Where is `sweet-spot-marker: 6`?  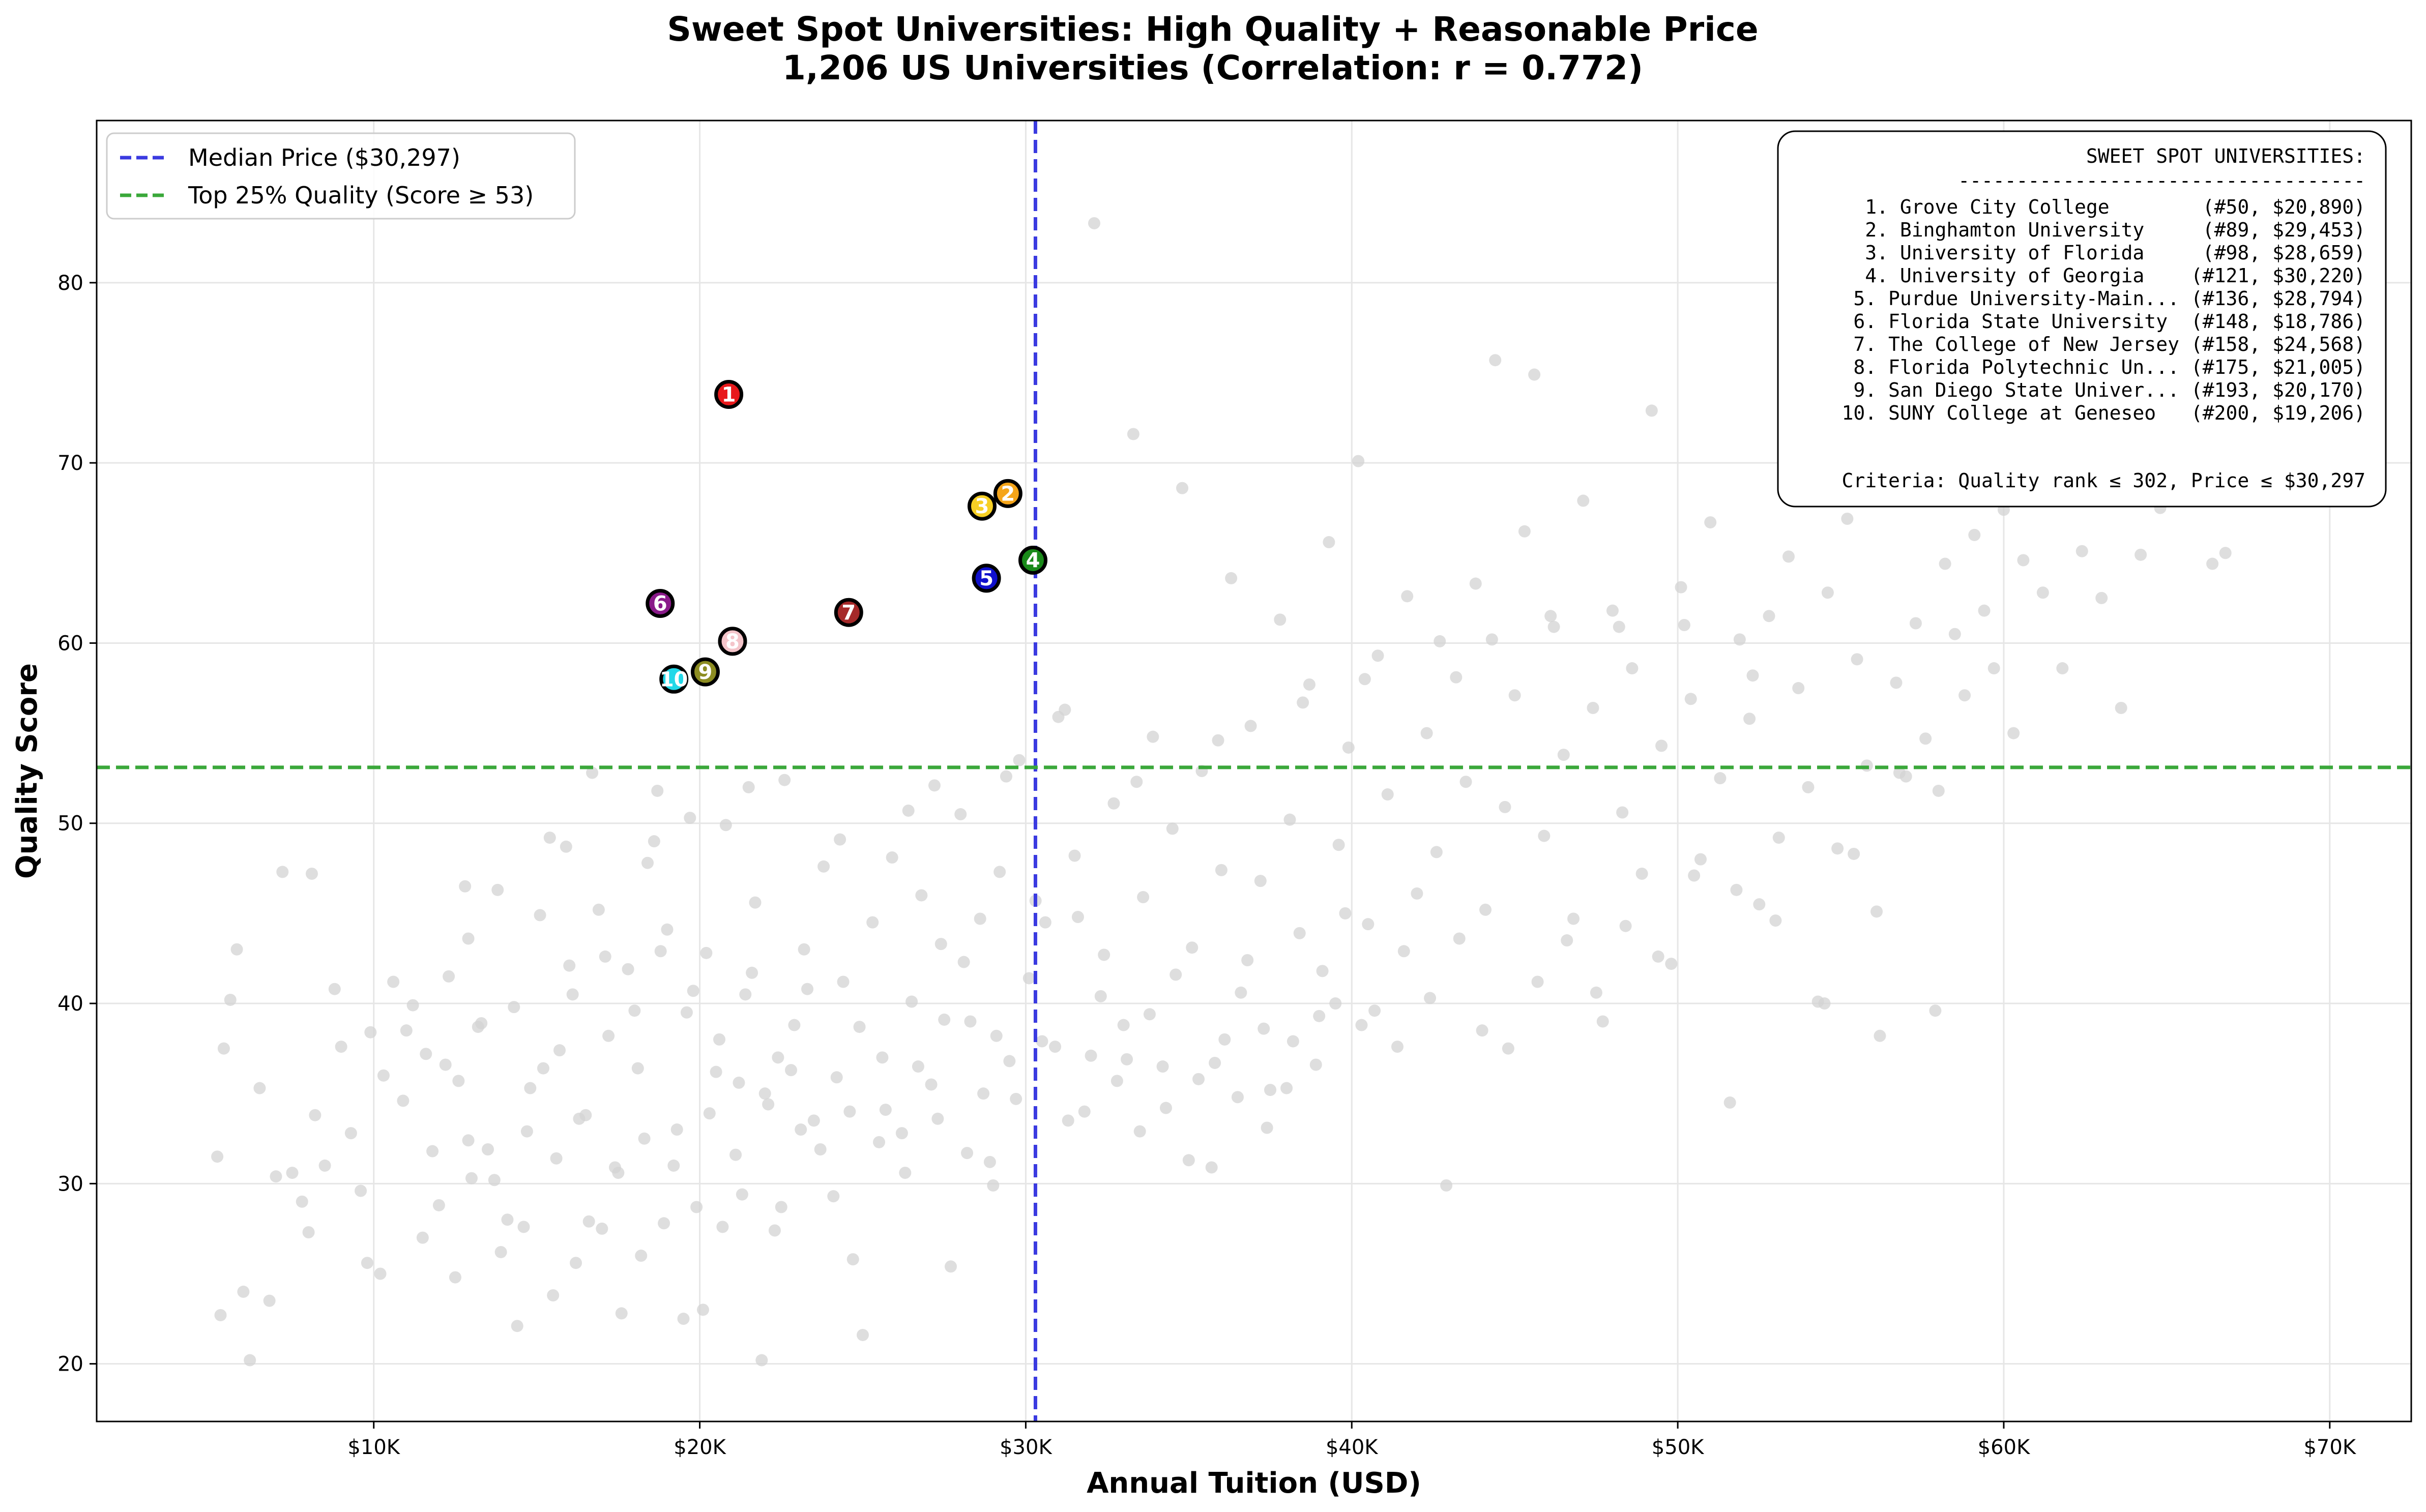
sweet-spot-marker: 6 is located at coordinates (660, 603).